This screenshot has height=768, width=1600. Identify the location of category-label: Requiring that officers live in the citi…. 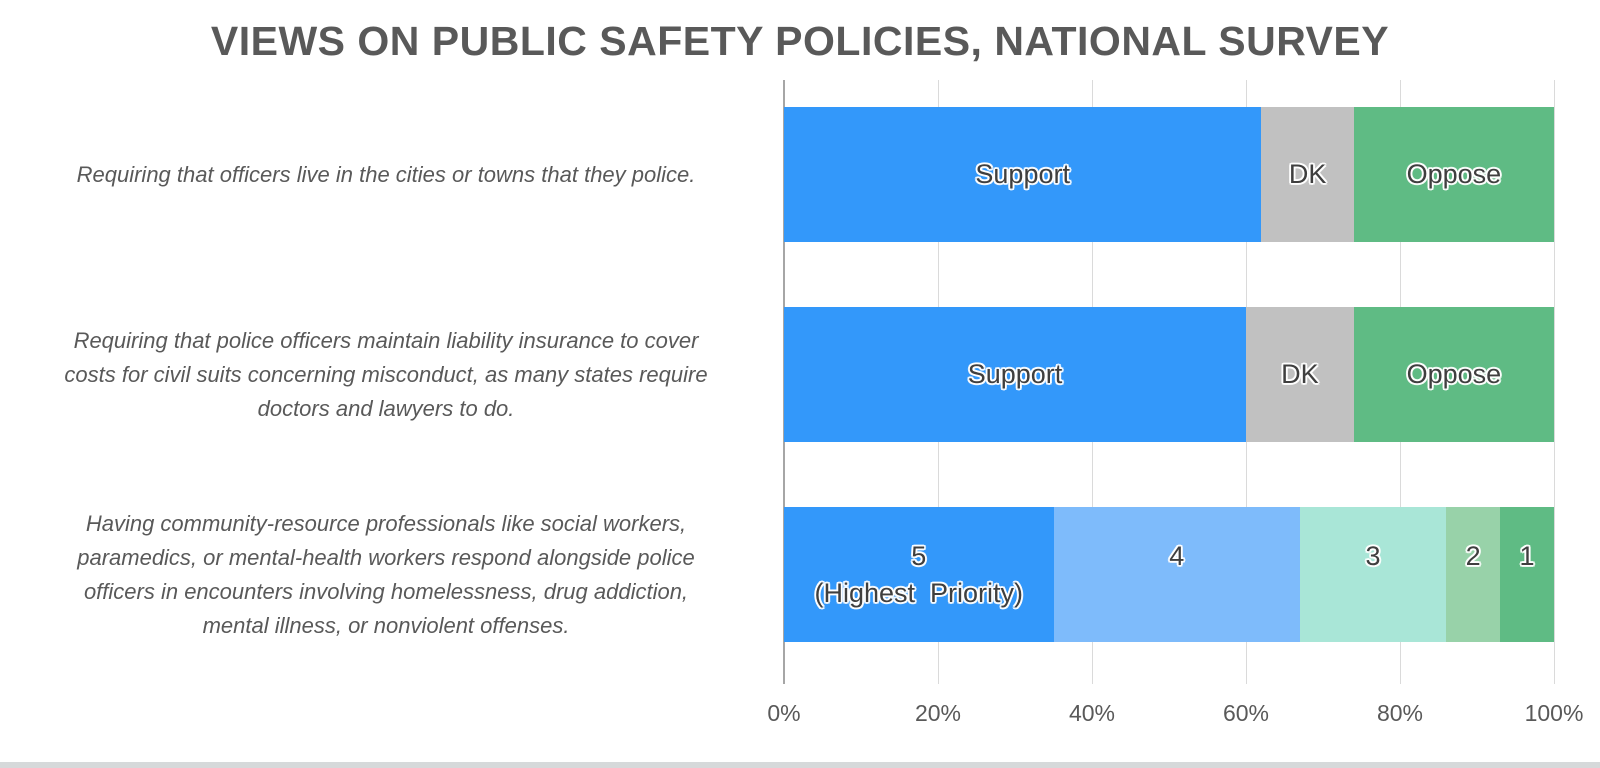
(386, 174).